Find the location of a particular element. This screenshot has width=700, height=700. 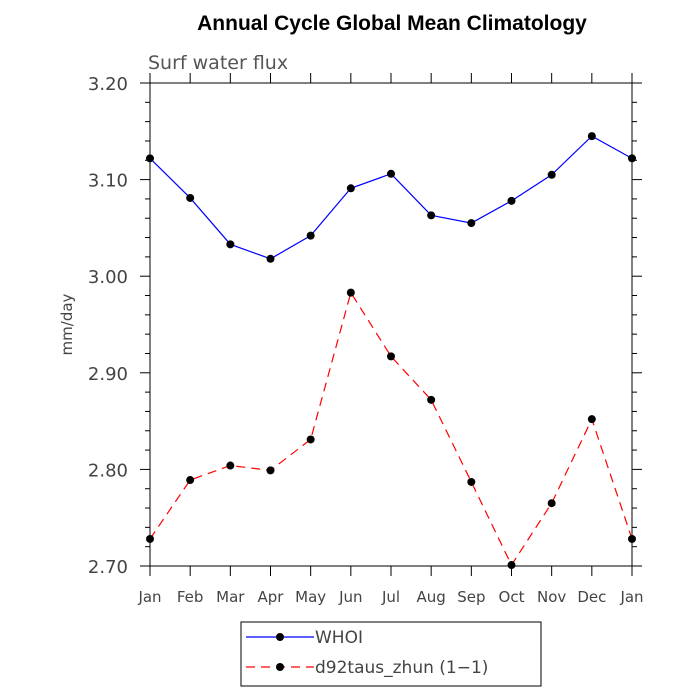

x-tick-label: Apr is located at coordinates (271, 597).